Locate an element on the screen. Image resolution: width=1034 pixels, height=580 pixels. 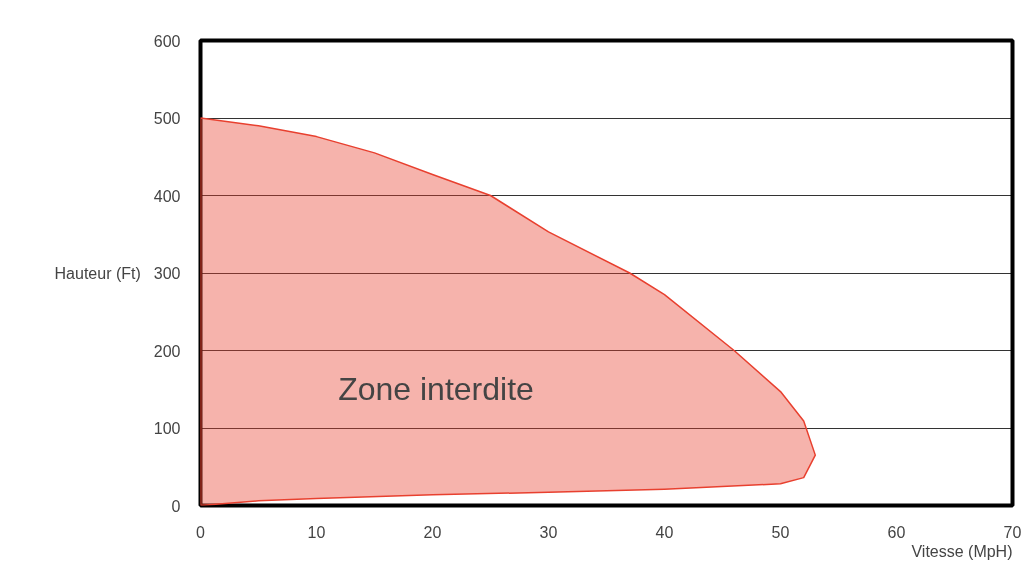
y-tick-label: 500 is located at coordinates (167, 118).